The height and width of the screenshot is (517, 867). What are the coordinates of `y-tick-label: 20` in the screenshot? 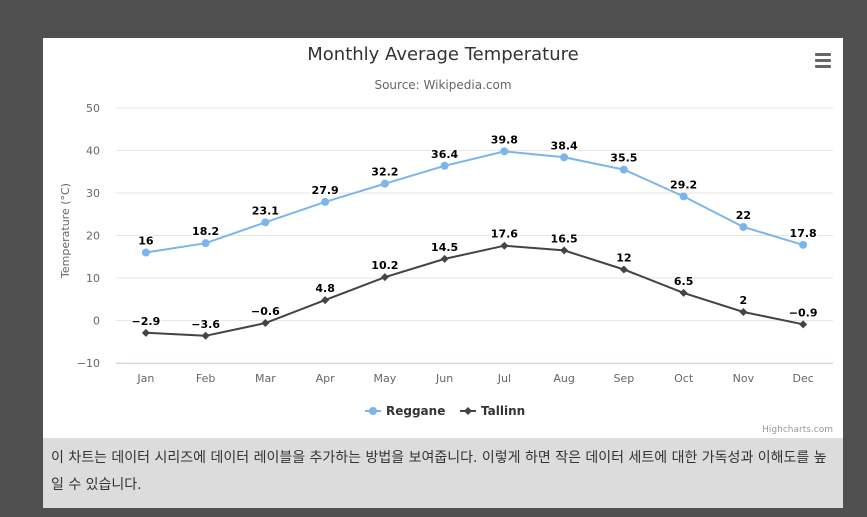 It's located at (93, 236).